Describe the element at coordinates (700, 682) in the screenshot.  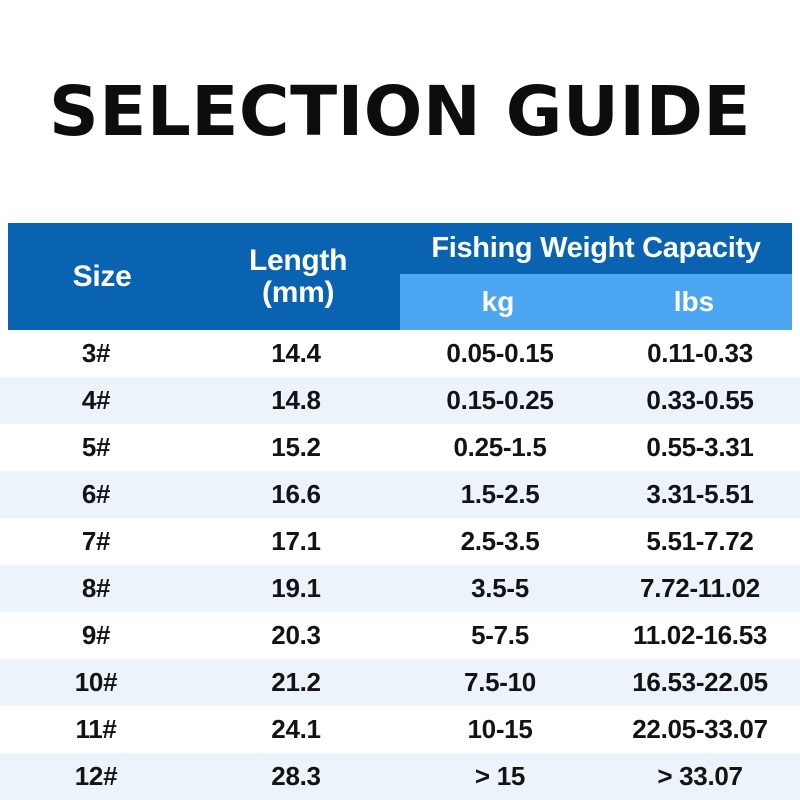
I see `cell-lbs: 16.53-22.05` at that location.